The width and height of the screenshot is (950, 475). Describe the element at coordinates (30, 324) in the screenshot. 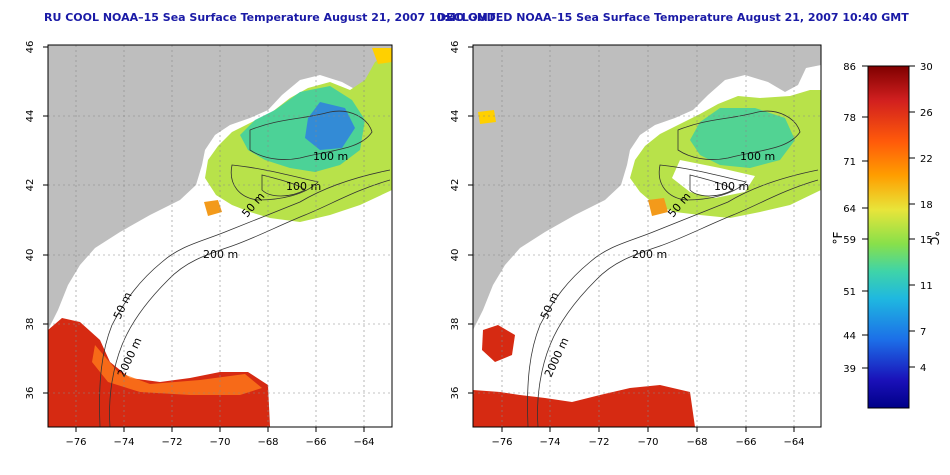

I see `left-y-tick: 38` at that location.